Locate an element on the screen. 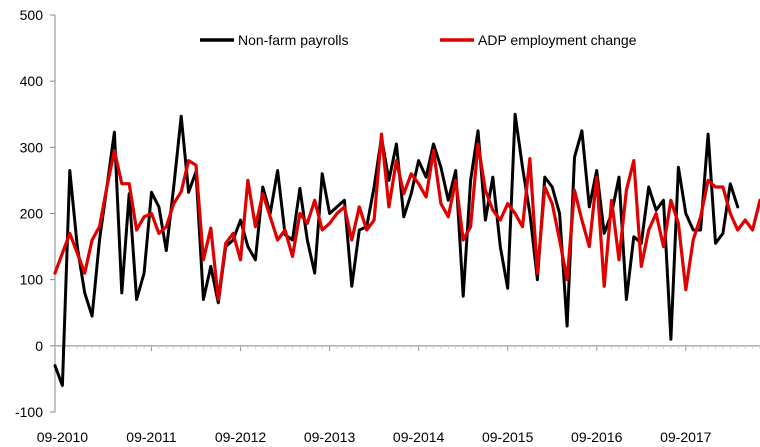  y-tick-label: 0 is located at coordinates (39, 346).